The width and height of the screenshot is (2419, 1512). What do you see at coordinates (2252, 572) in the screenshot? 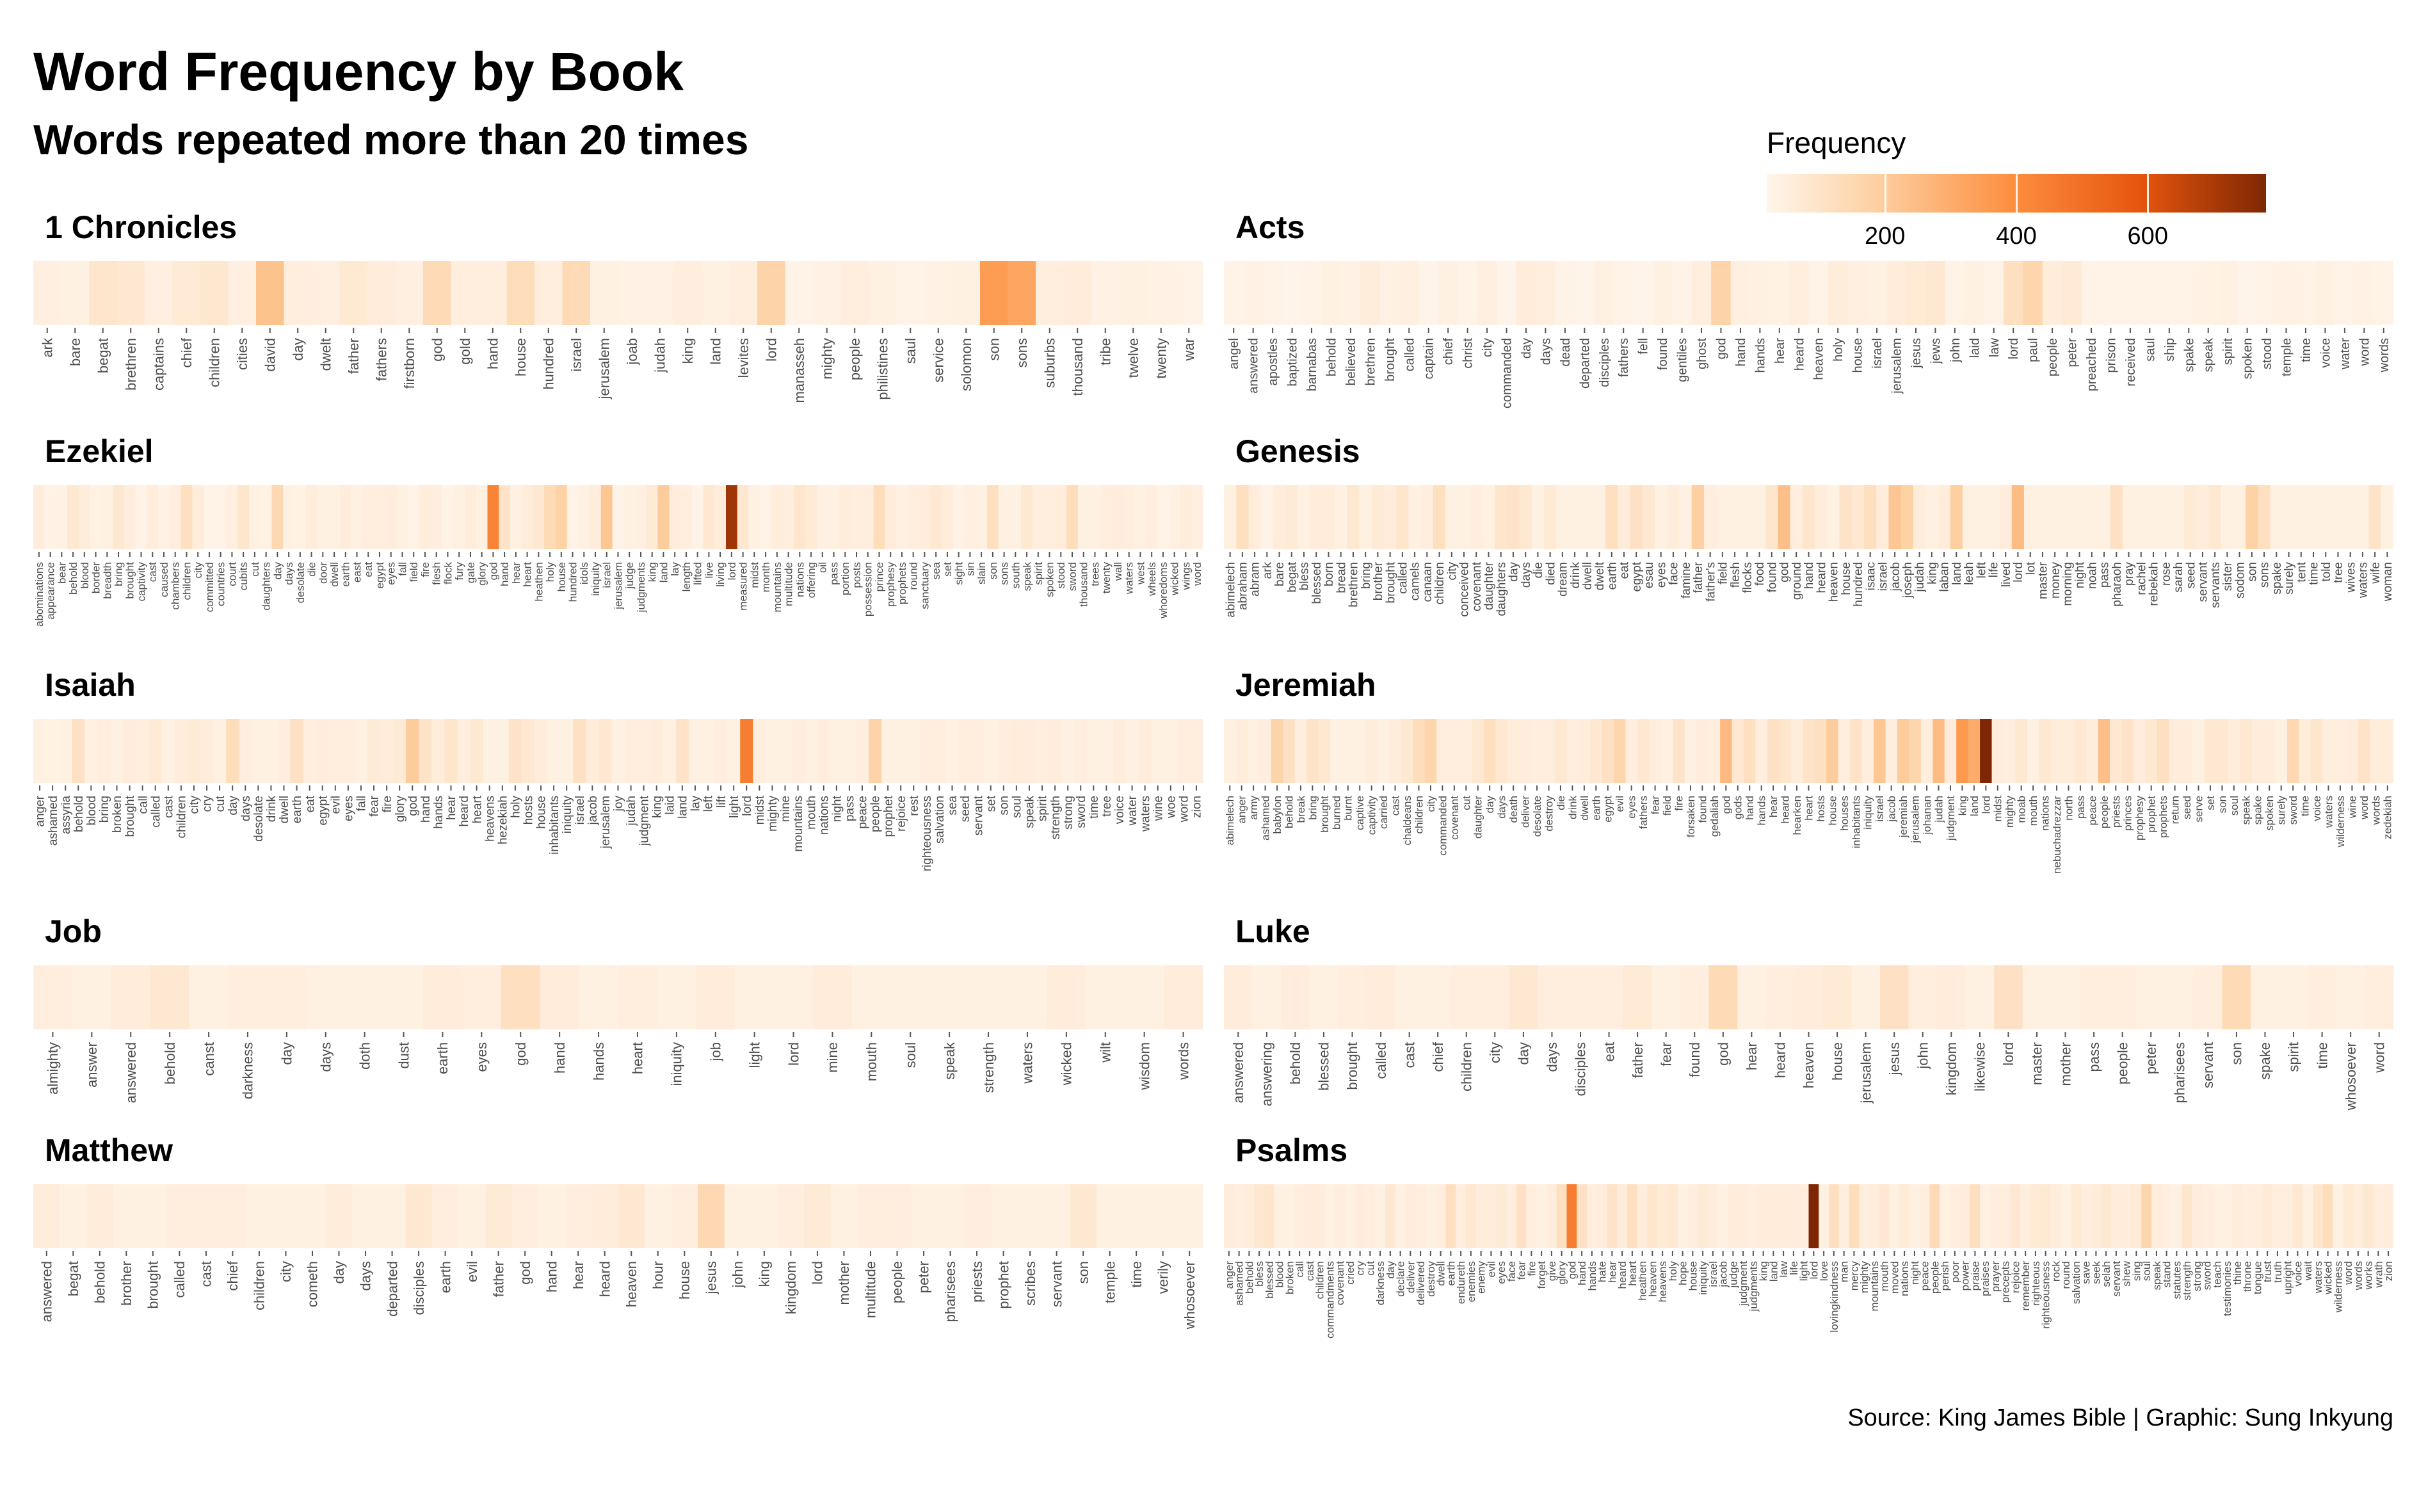
I see `x-tick-label: son` at bounding box center [2252, 572].